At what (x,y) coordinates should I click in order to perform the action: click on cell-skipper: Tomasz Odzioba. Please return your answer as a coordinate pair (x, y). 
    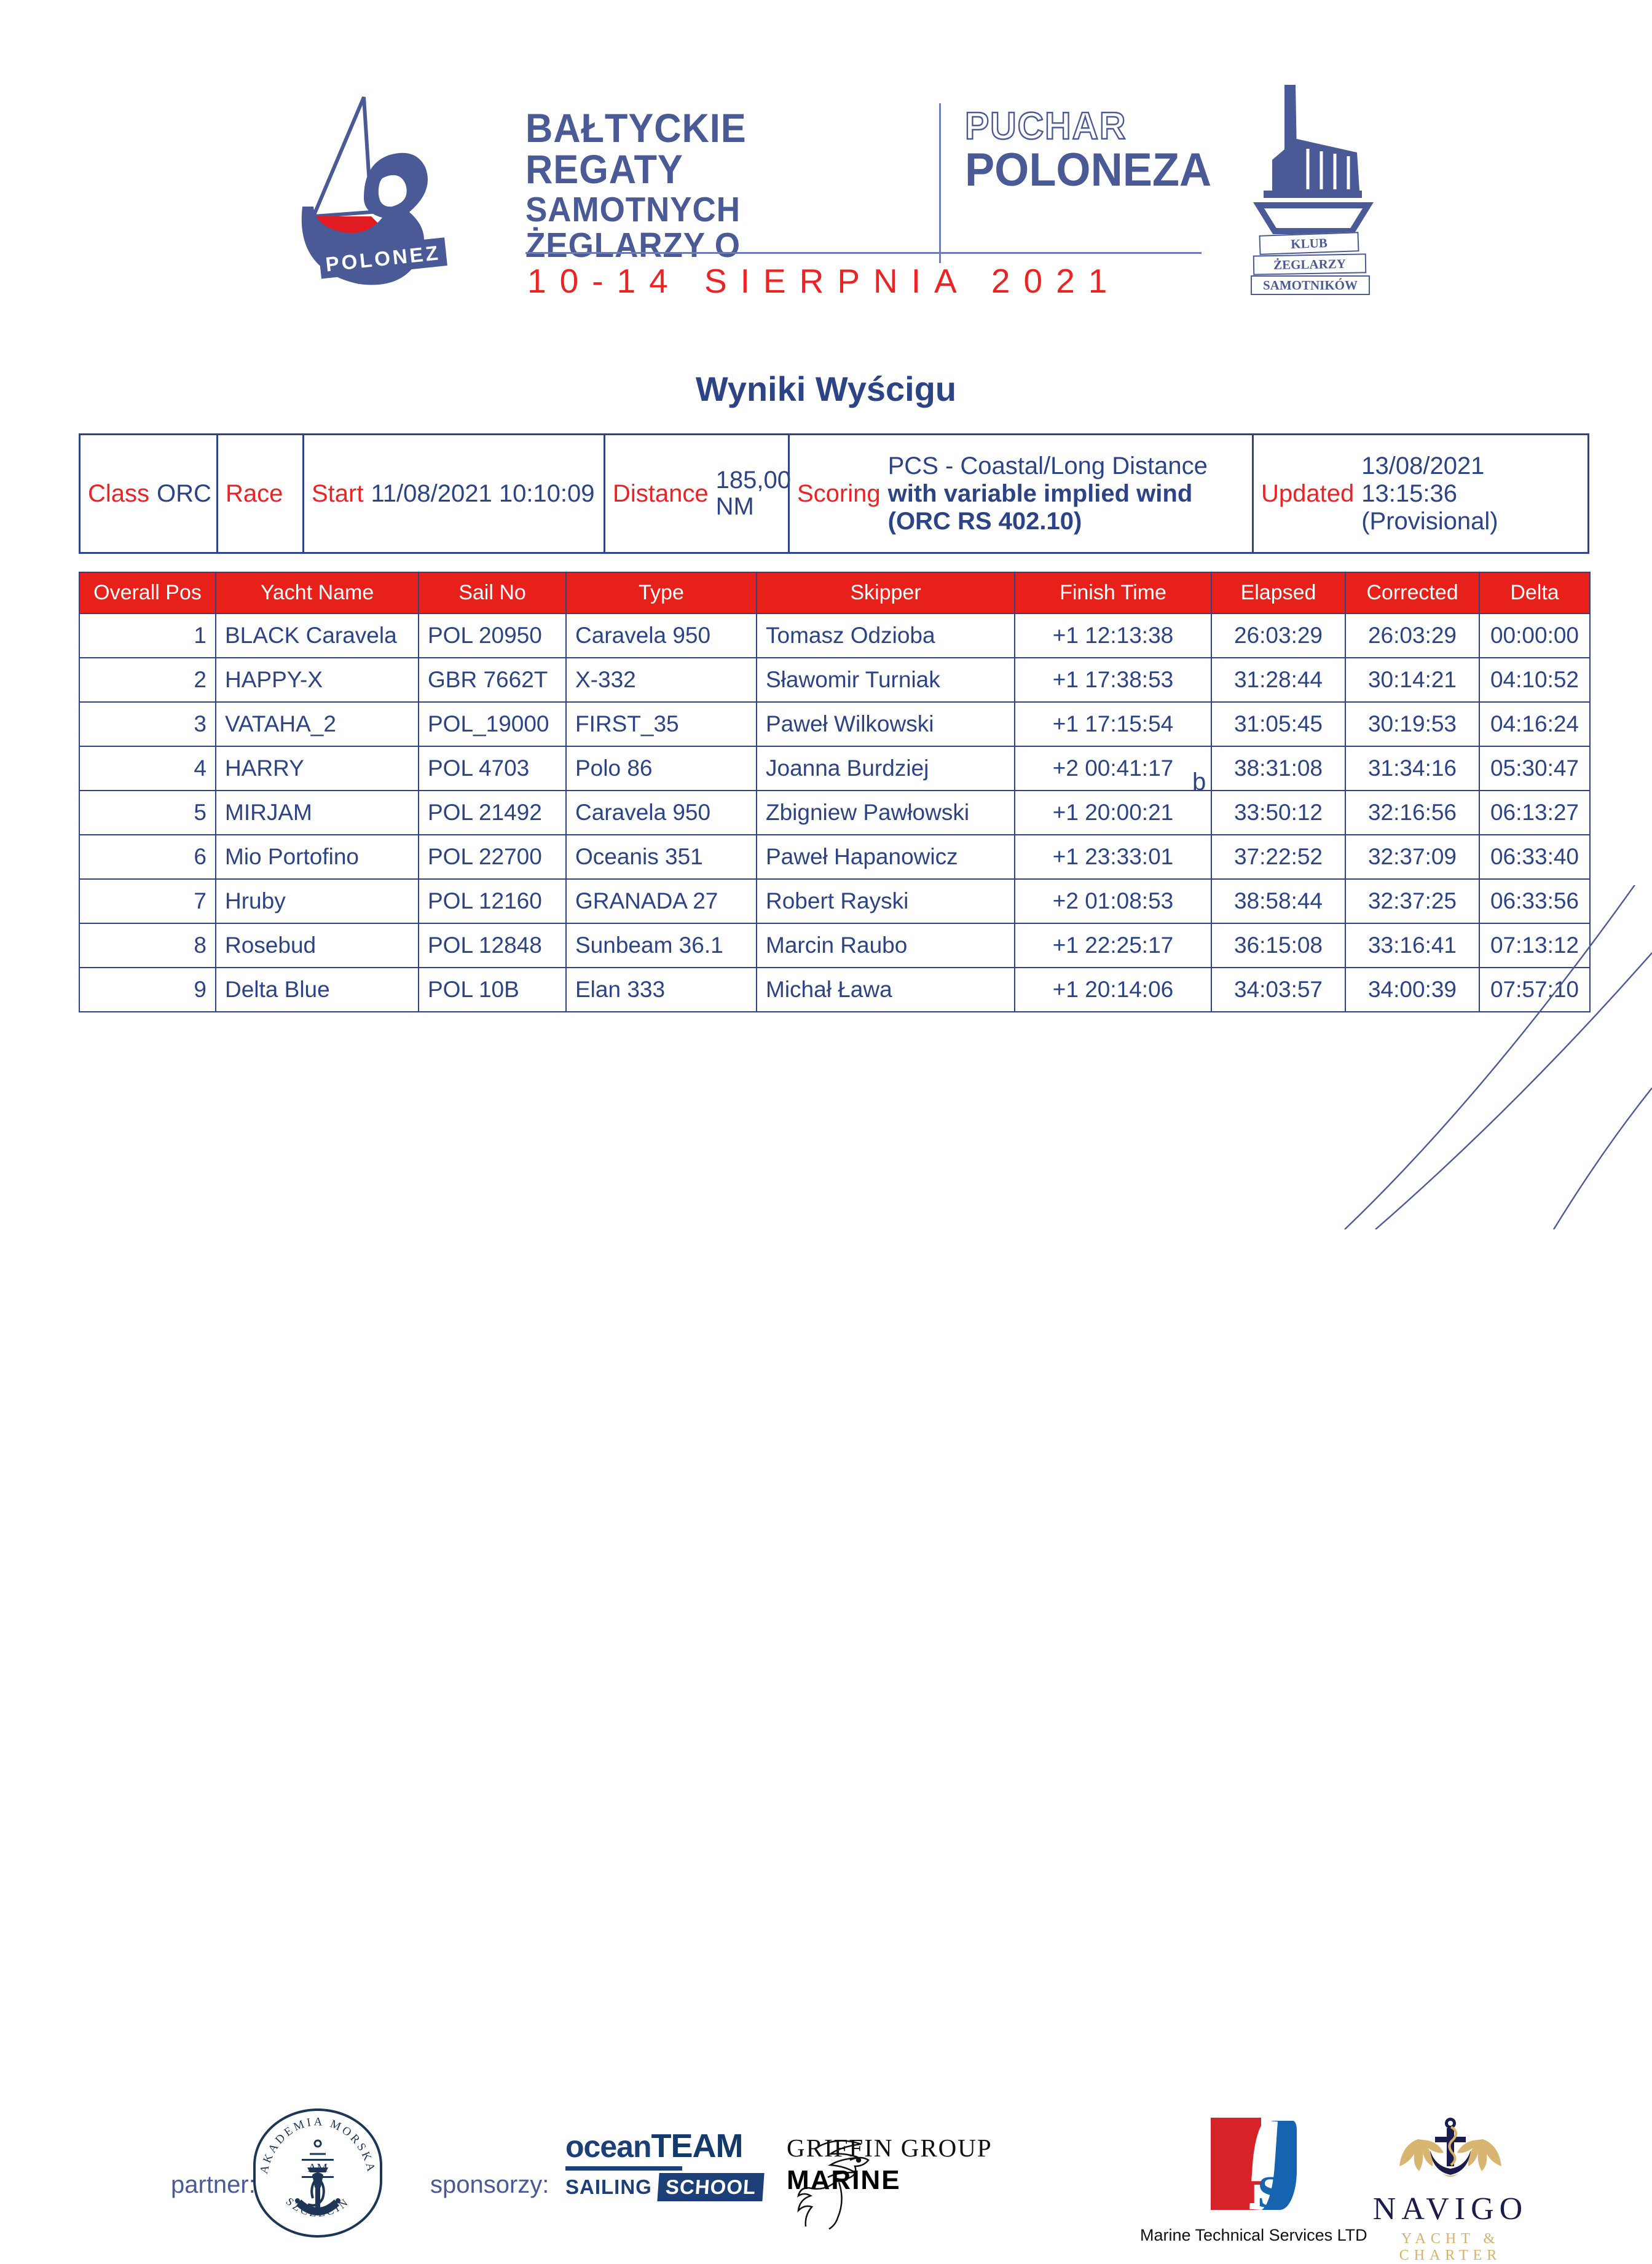
    Looking at the image, I should click on (886, 635).